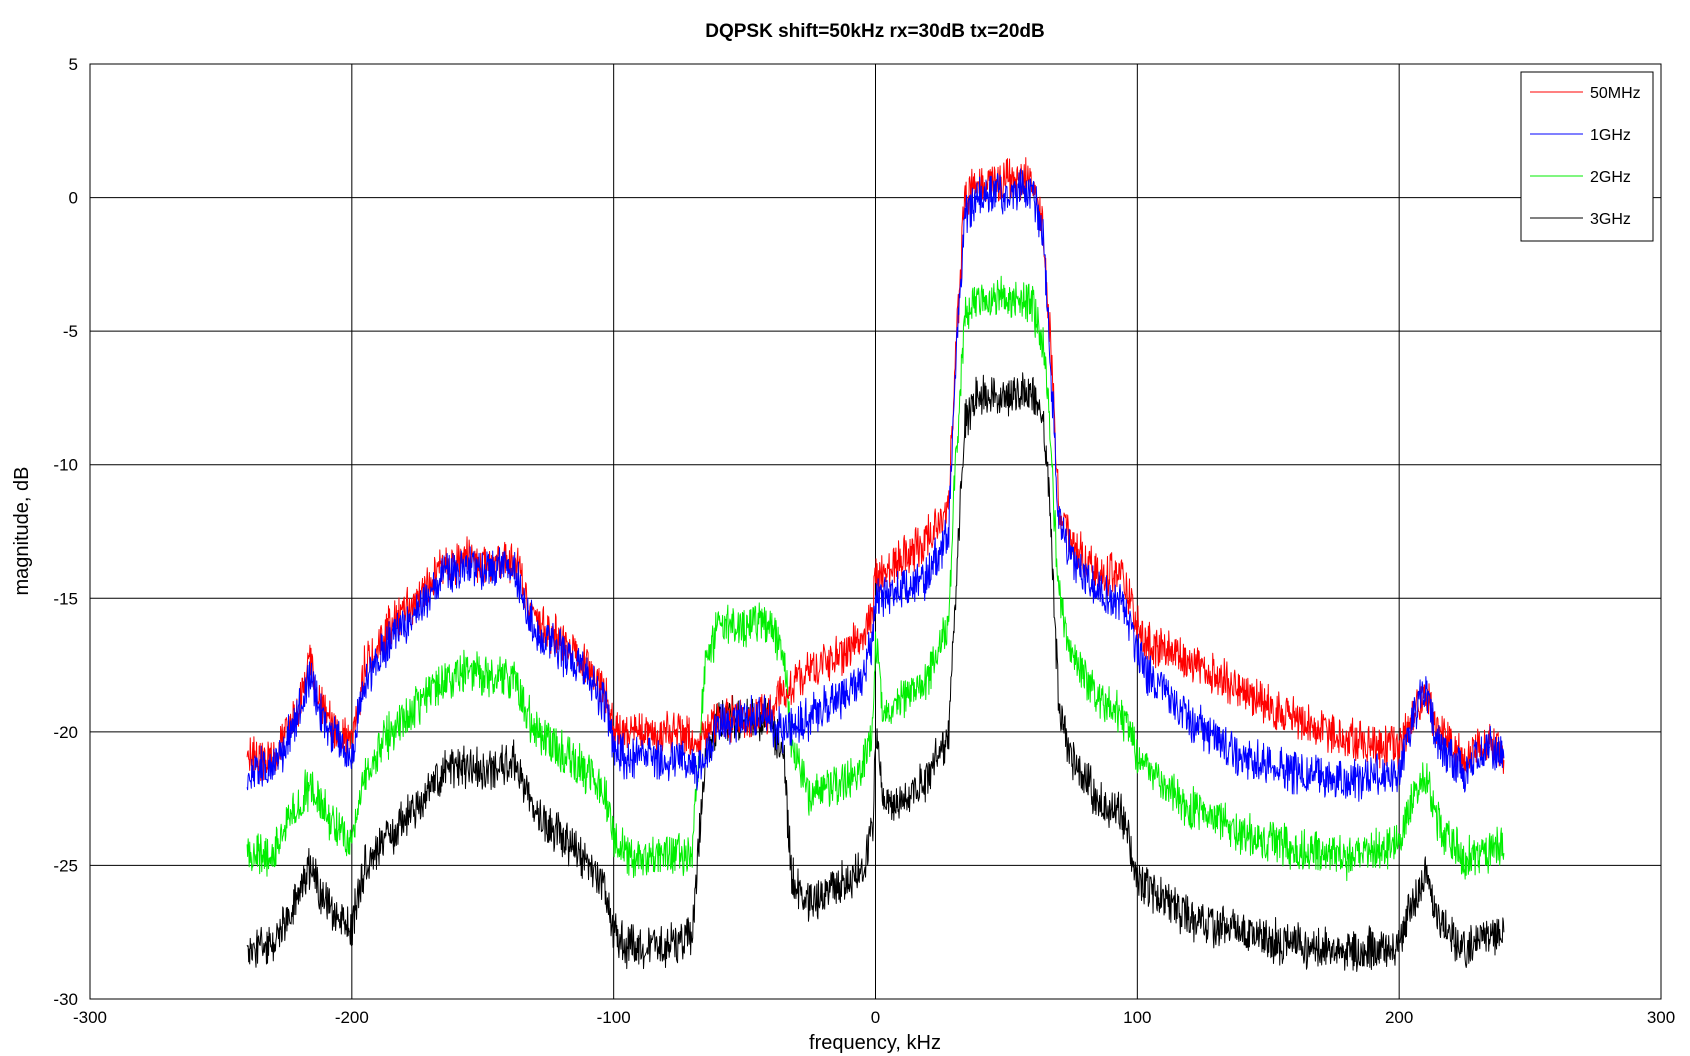  Describe the element at coordinates (1615, 93) in the screenshot. I see `legend-label: 50MHz` at that location.